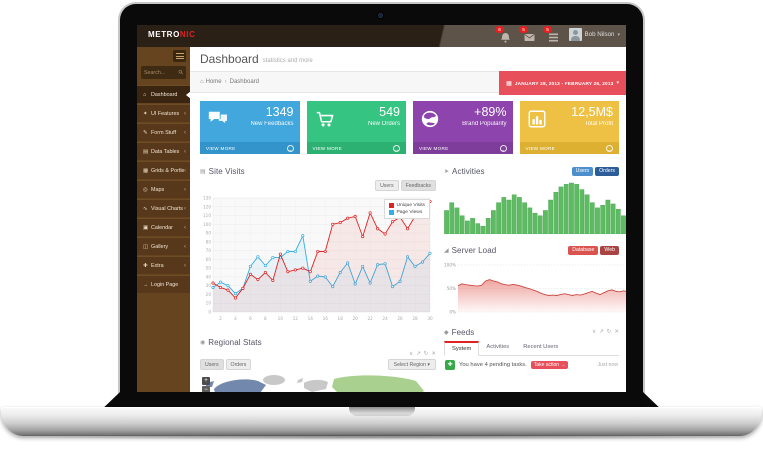 This screenshot has width=763, height=450. What do you see at coordinates (235, 318) in the screenshot?
I see `svg-text: 4` at bounding box center [235, 318].